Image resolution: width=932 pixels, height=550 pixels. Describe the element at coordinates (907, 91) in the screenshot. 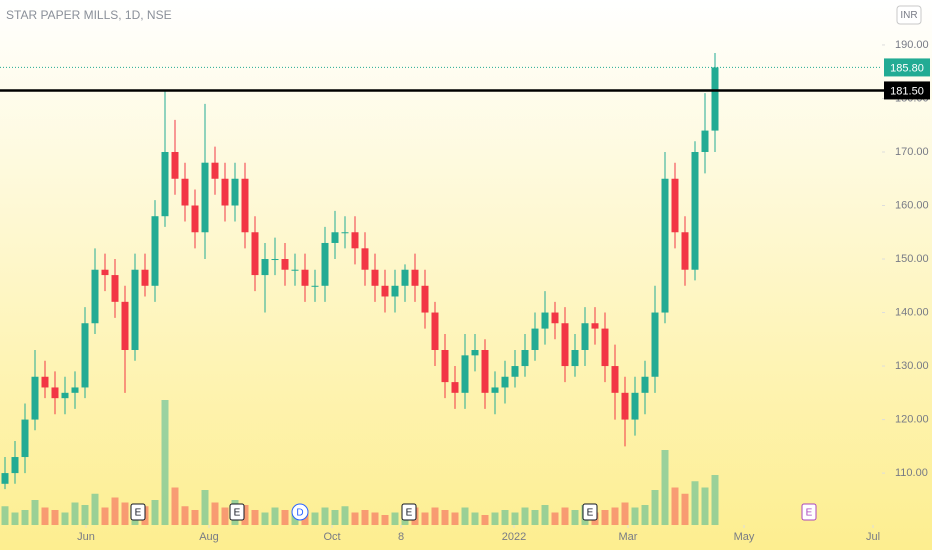

I see `horizontal-line-label: 181.50` at that location.